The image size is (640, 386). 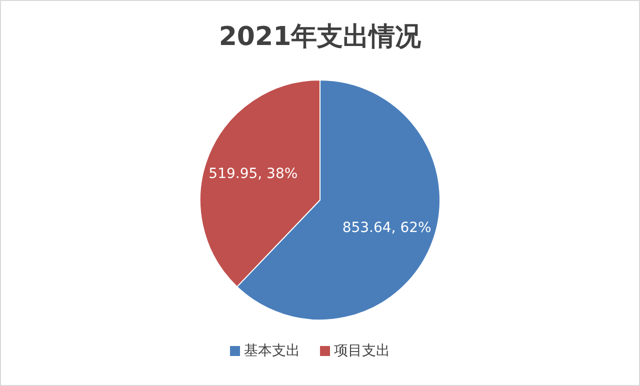 I want to click on data-label: 519.95, 38%, so click(x=253, y=174).